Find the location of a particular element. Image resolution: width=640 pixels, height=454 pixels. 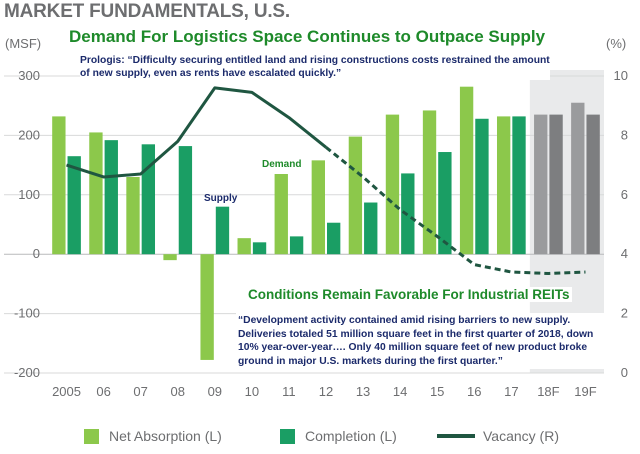

vacancy-swatch is located at coordinates (456, 436).